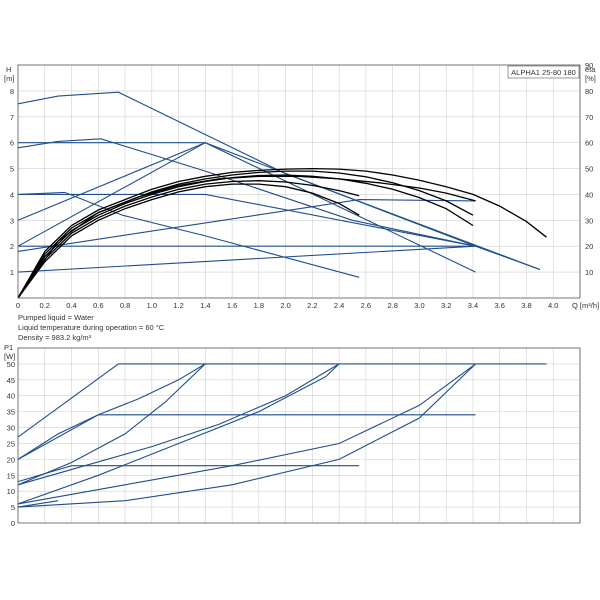 The height and width of the screenshot is (600, 600). Describe the element at coordinates (11, 364) in the screenshot. I see `p1-tick-label: 50` at that location.